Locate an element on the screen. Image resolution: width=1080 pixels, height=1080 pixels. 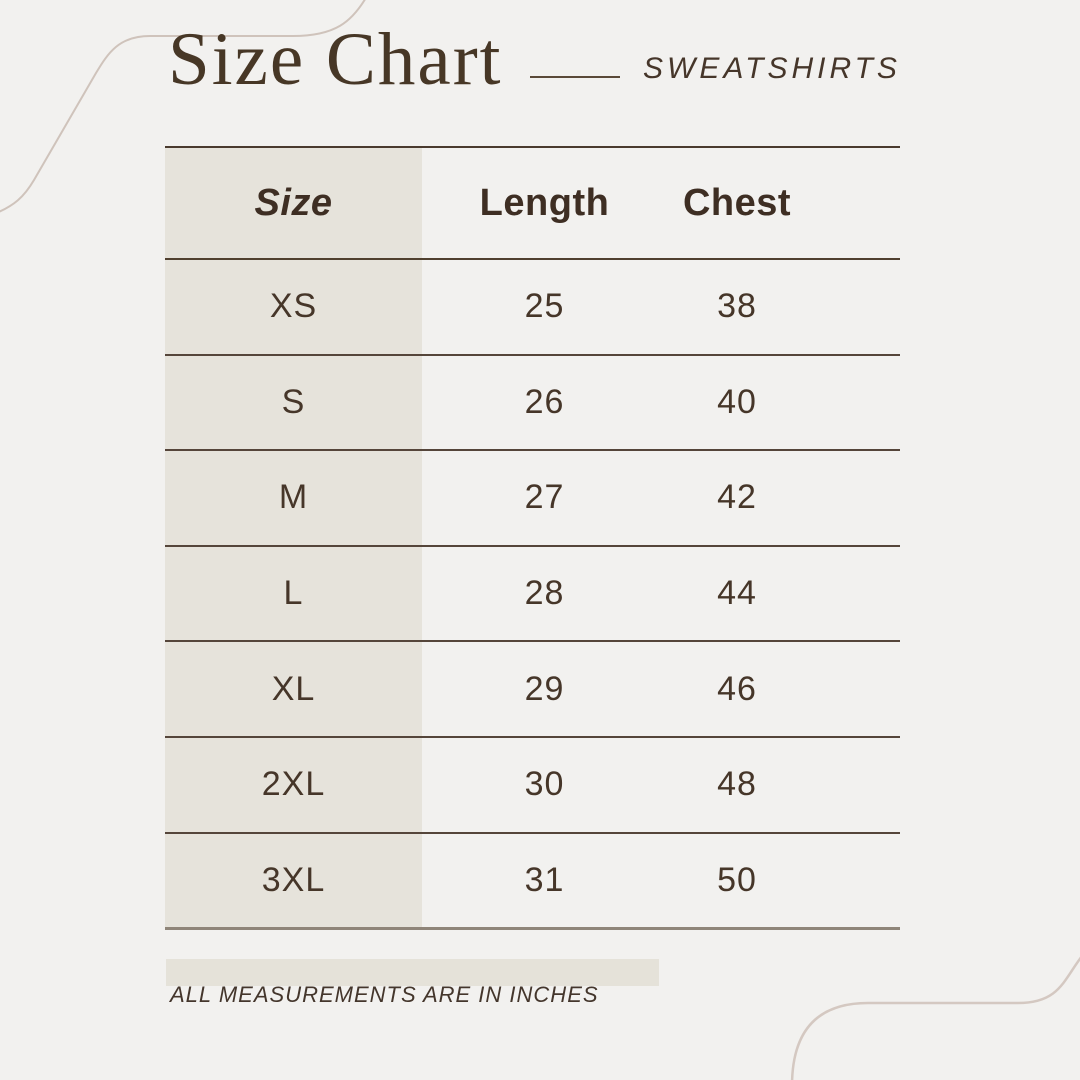
table-row: 3XL 31 50 is located at coordinates (532, 882).